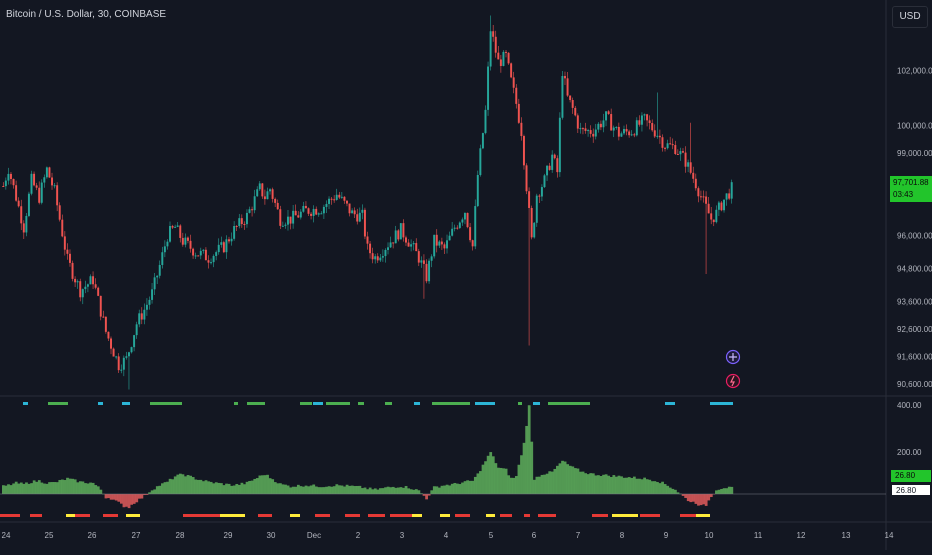  What do you see at coordinates (909, 452) in the screenshot?
I see `indicator-tick-label: 200.00` at bounding box center [909, 452].